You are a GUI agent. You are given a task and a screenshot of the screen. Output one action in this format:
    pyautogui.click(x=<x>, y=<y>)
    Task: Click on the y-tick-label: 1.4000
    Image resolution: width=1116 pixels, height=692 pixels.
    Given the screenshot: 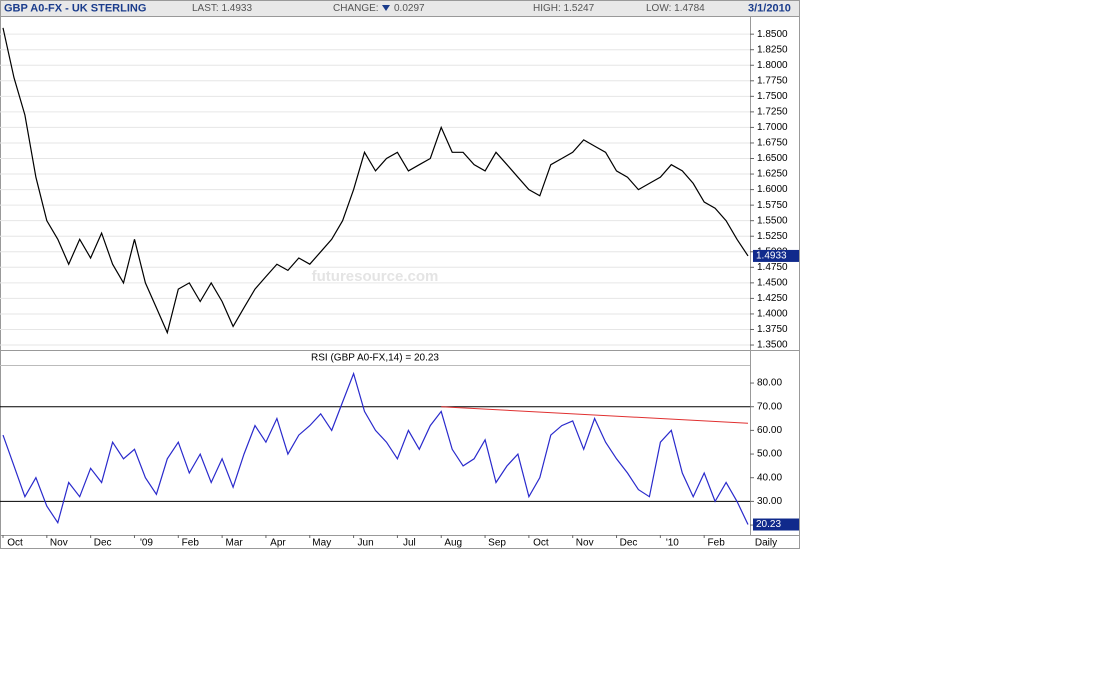 What is the action you would take?
    pyautogui.click(x=772, y=314)
    